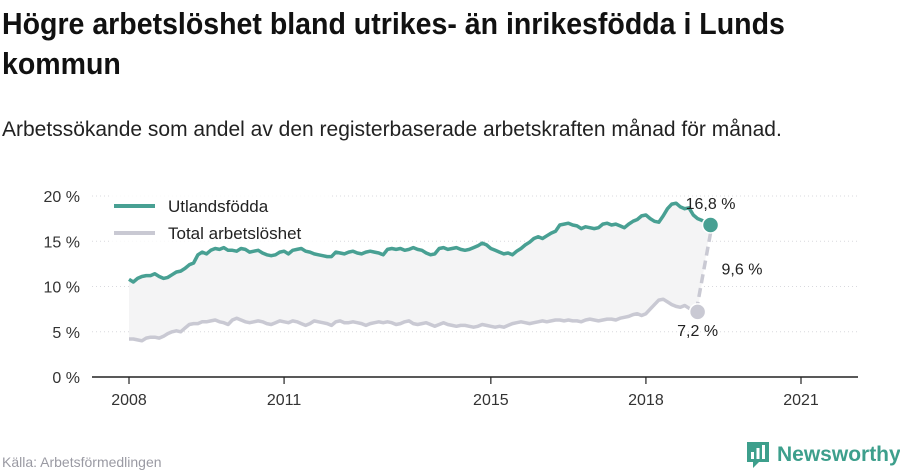  I want to click on x-tick-label: 2015, so click(491, 400).